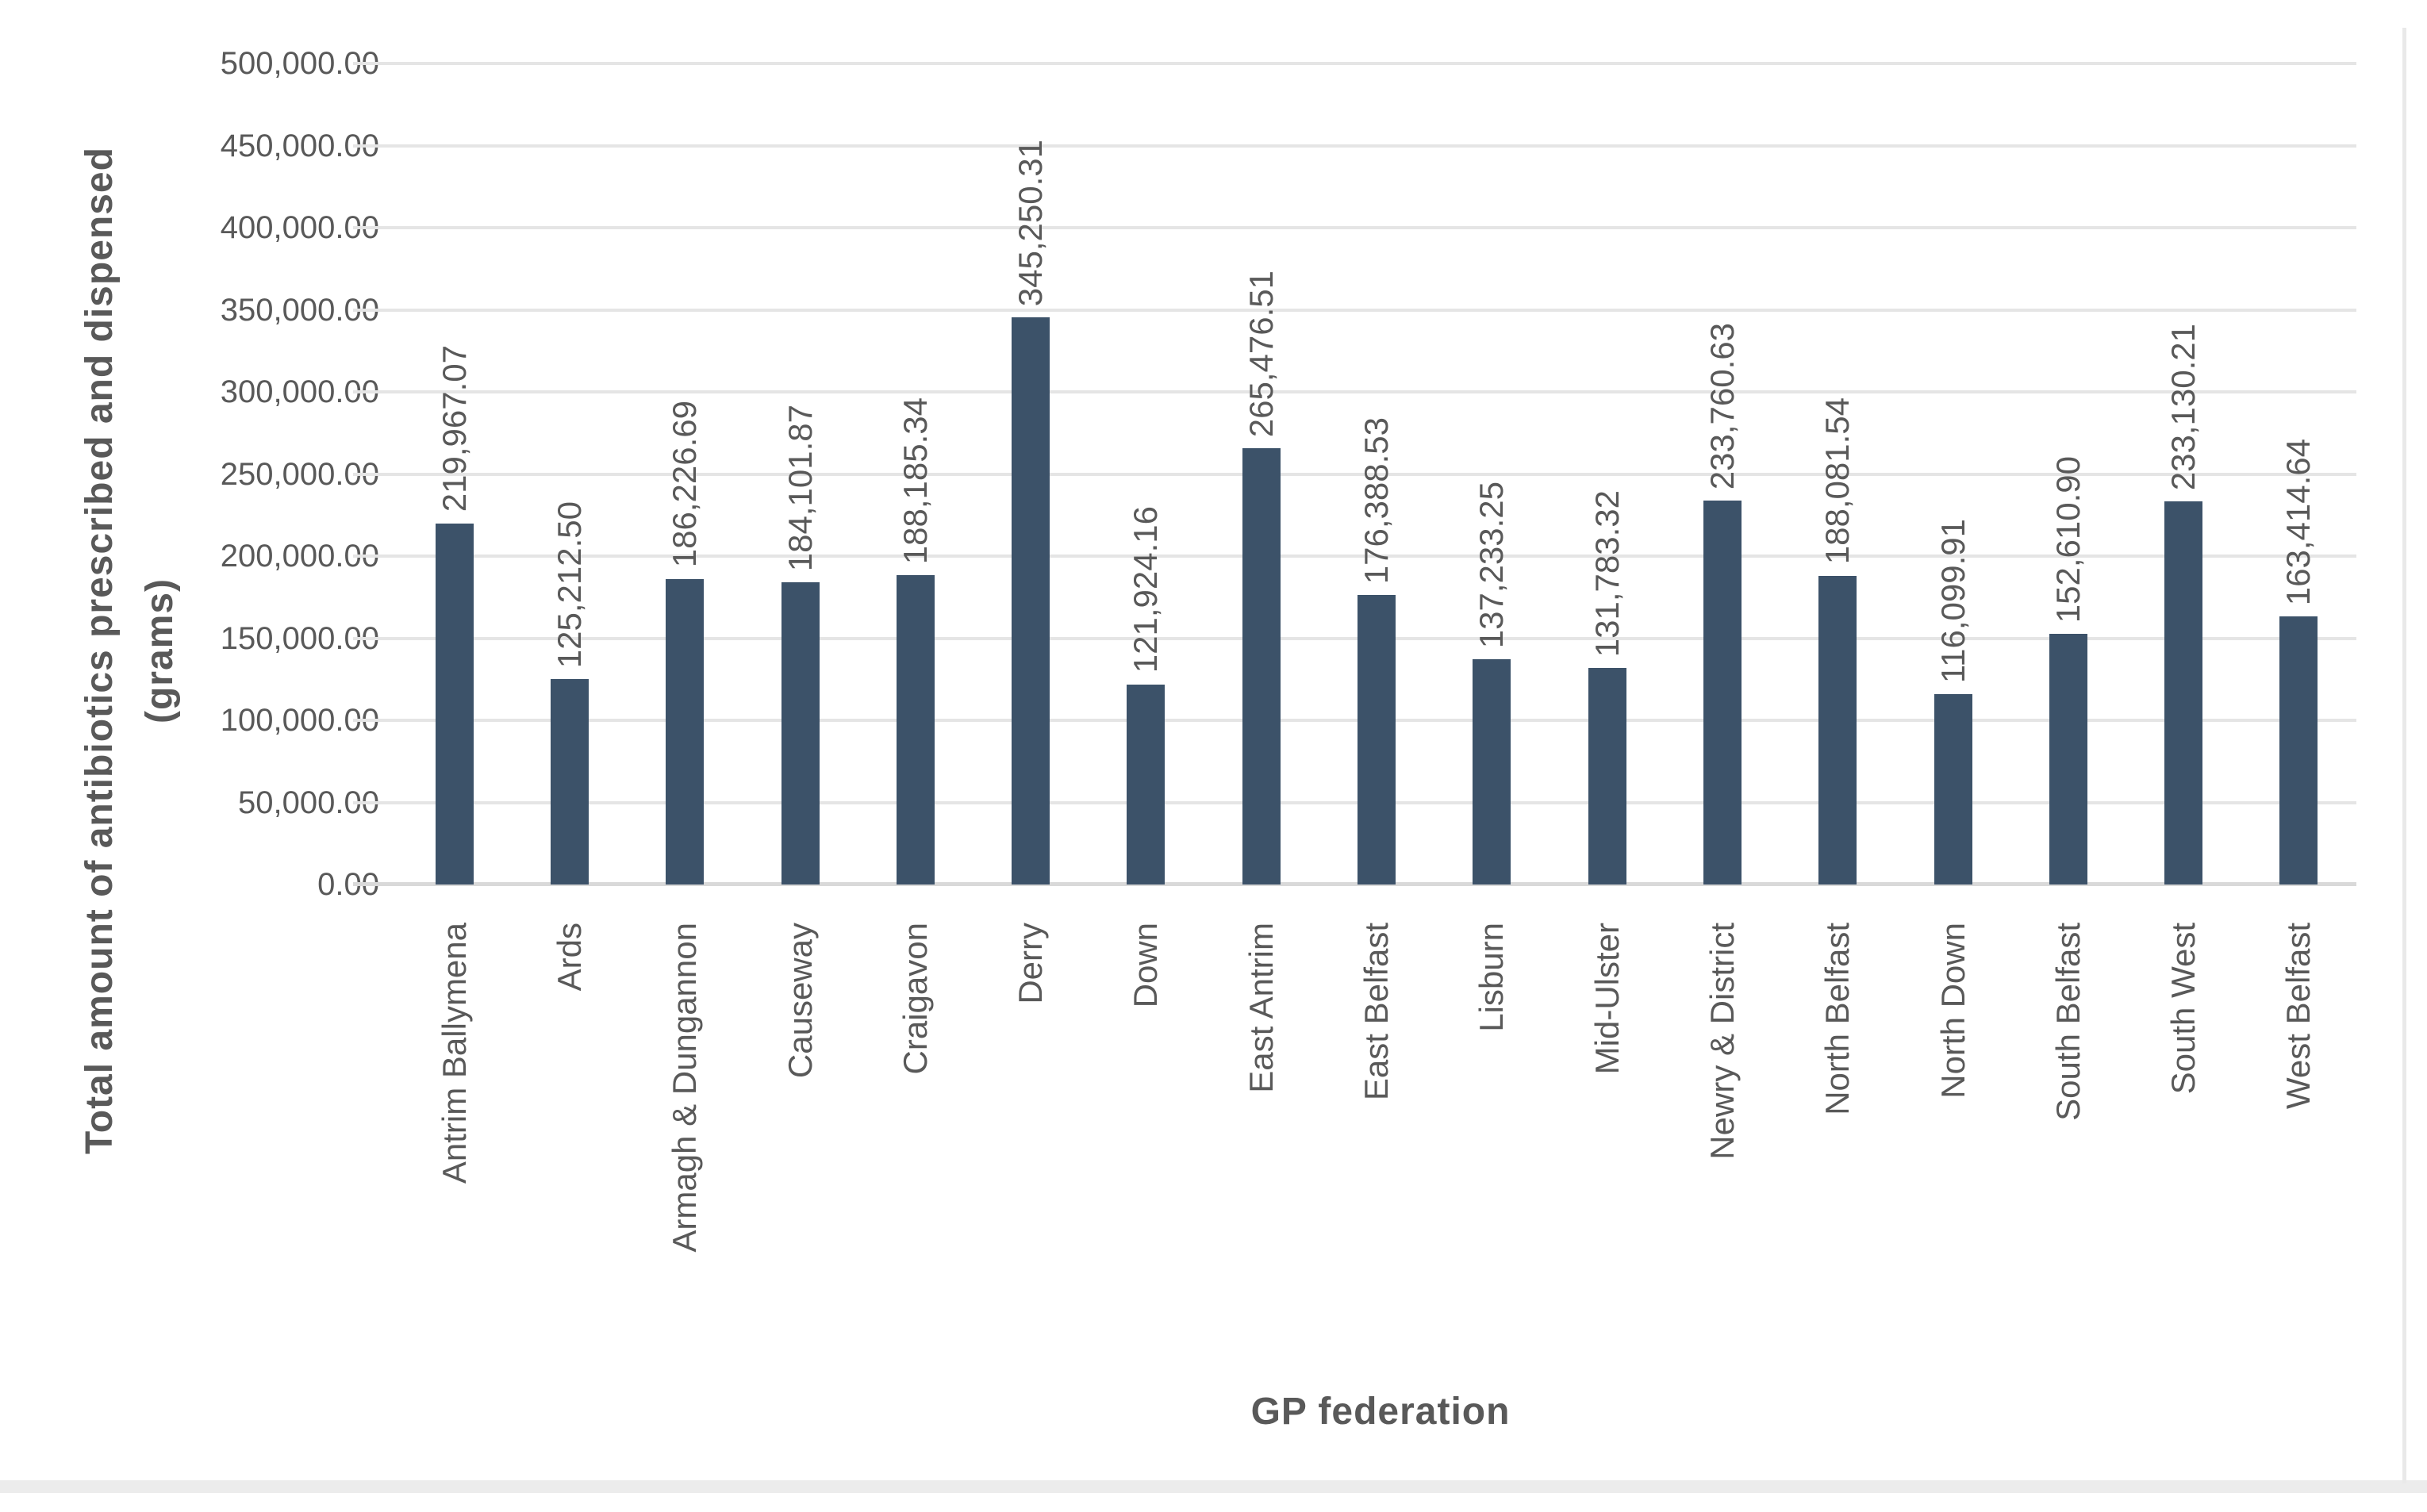  What do you see at coordinates (299, 228) in the screenshot?
I see `y-tick-label: 400,000.00` at bounding box center [299, 228].